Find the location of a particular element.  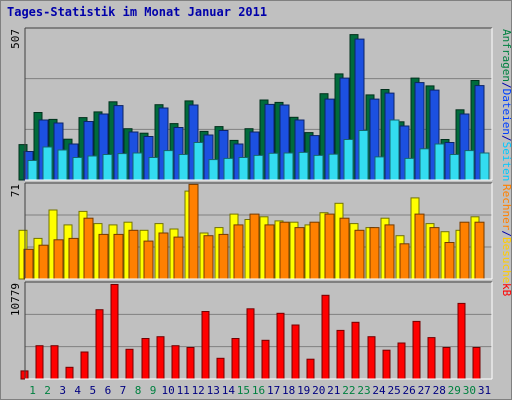

x-tick-label: 10 is located at coordinates (167, 390).